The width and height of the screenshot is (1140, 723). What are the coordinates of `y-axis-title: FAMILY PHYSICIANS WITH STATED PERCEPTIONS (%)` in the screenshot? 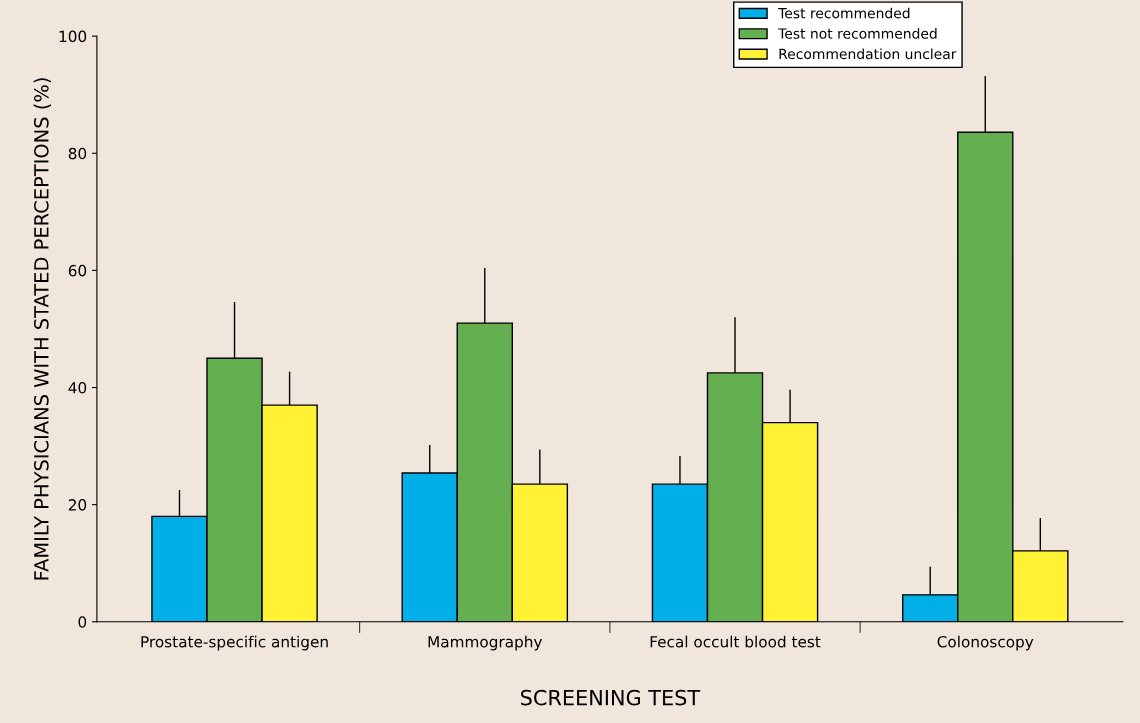 It's located at (42, 329).